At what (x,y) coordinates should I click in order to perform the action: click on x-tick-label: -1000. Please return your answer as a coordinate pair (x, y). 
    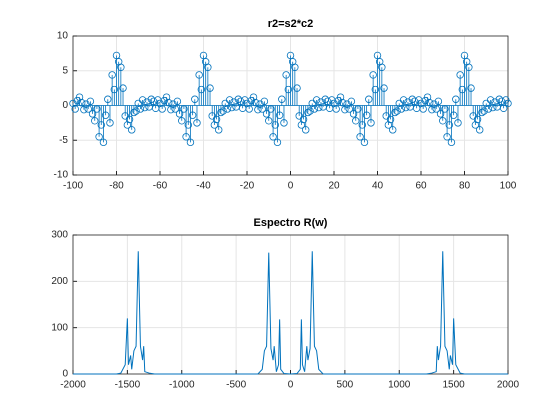
    Looking at the image, I should click on (182, 385).